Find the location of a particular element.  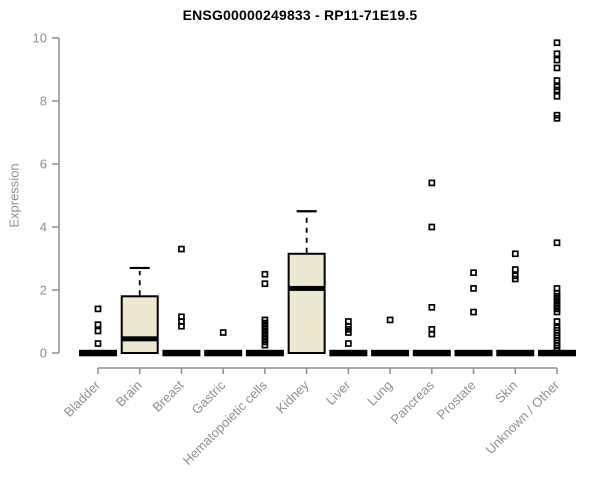

x-tick-label: Unknown / Other is located at coordinates (523, 417).